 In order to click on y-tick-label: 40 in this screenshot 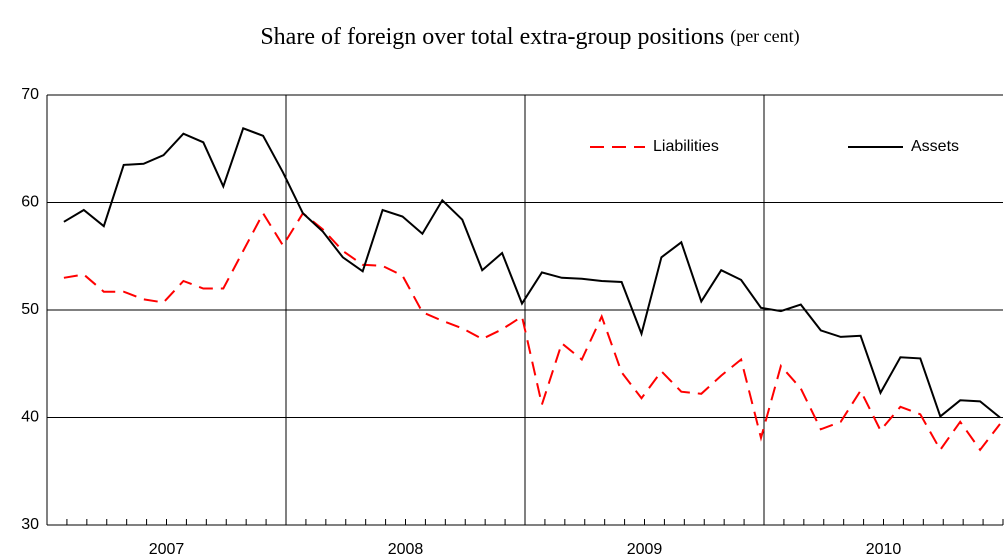, I will do `click(30, 417)`.